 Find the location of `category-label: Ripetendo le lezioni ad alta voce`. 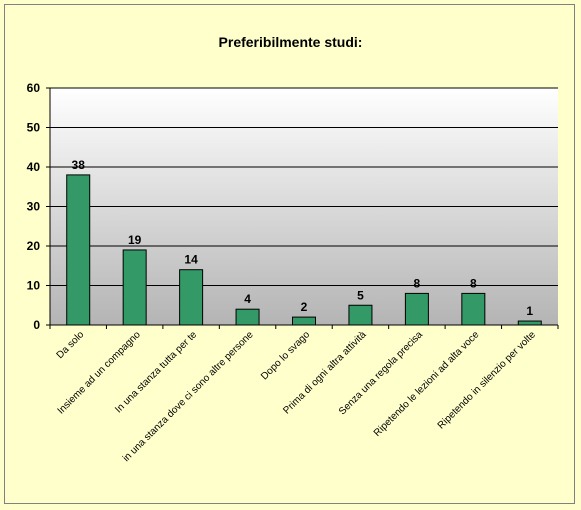

category-label: Ripetendo le lezioni ad alta voce is located at coordinates (427, 384).